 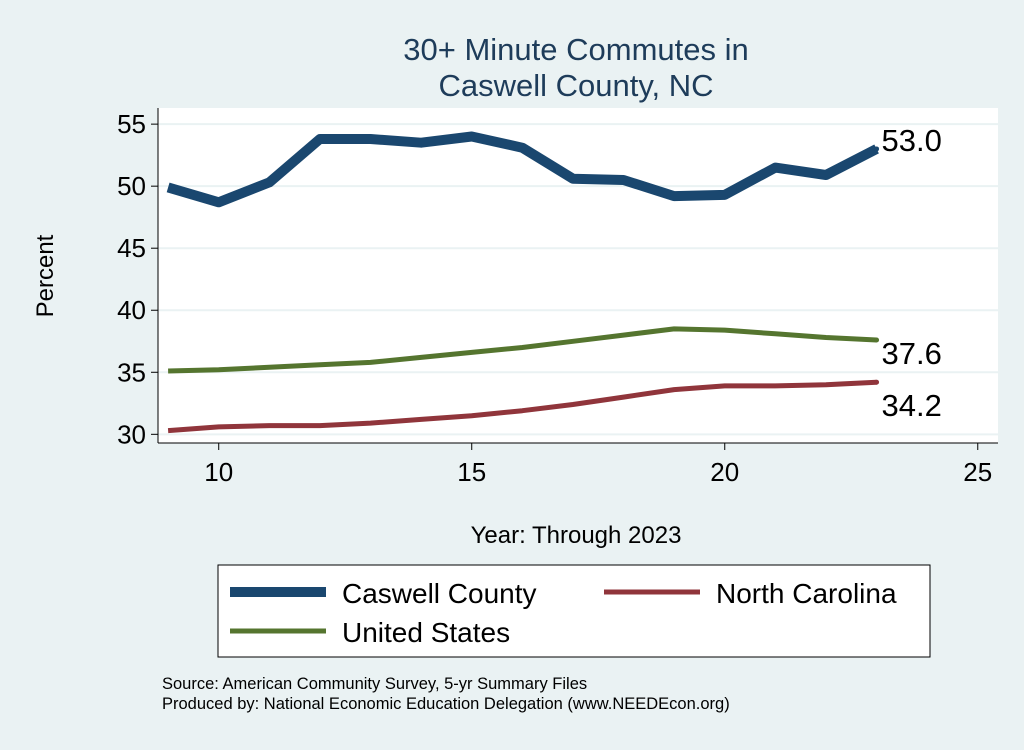 What do you see at coordinates (522, 350) in the screenshot?
I see `series-line-us` at bounding box center [522, 350].